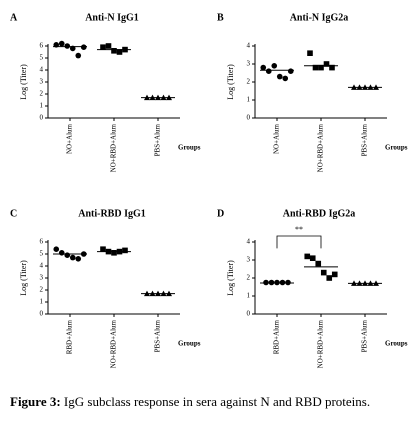 This screenshot has width=410, height=437. What do you see at coordinates (220, 17) in the screenshot?
I see `panel-label: B` at bounding box center [220, 17].